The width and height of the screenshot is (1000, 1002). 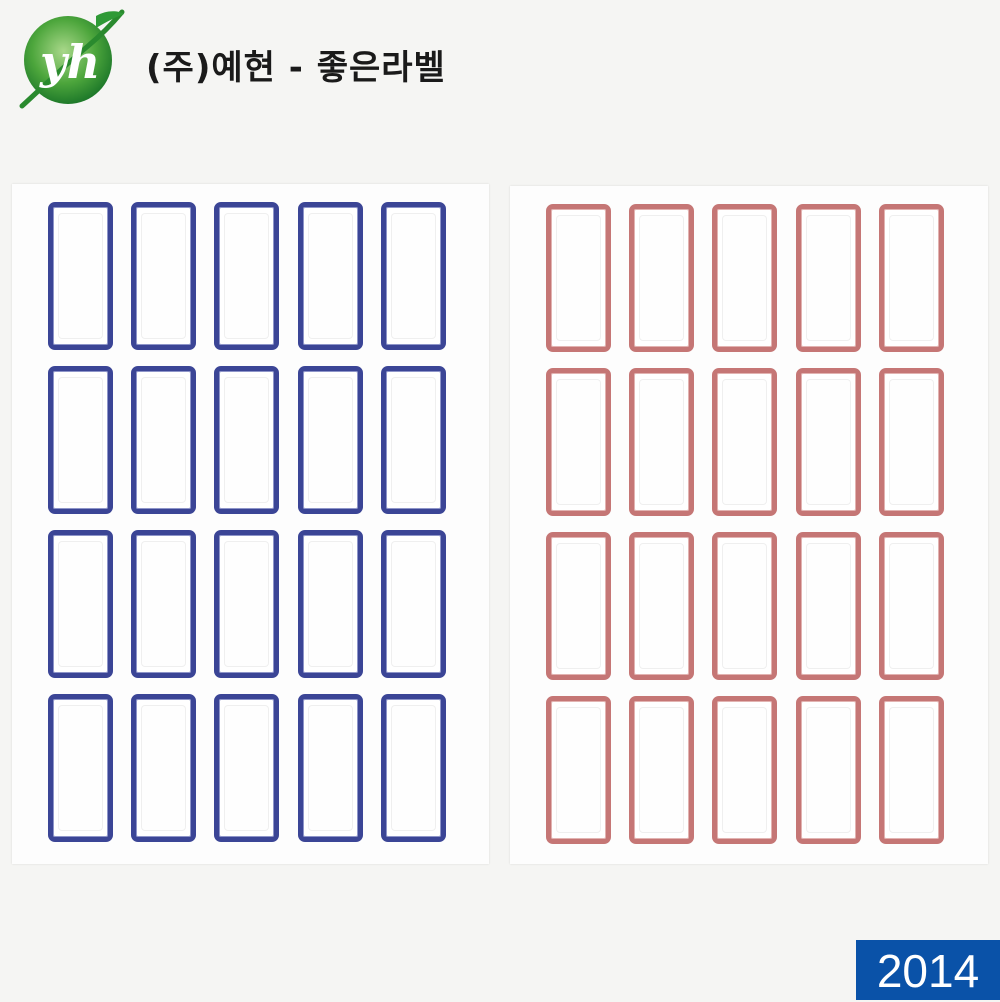 What do you see at coordinates (69, 62) in the screenshot?
I see `svg-text: yh` at bounding box center [69, 62].